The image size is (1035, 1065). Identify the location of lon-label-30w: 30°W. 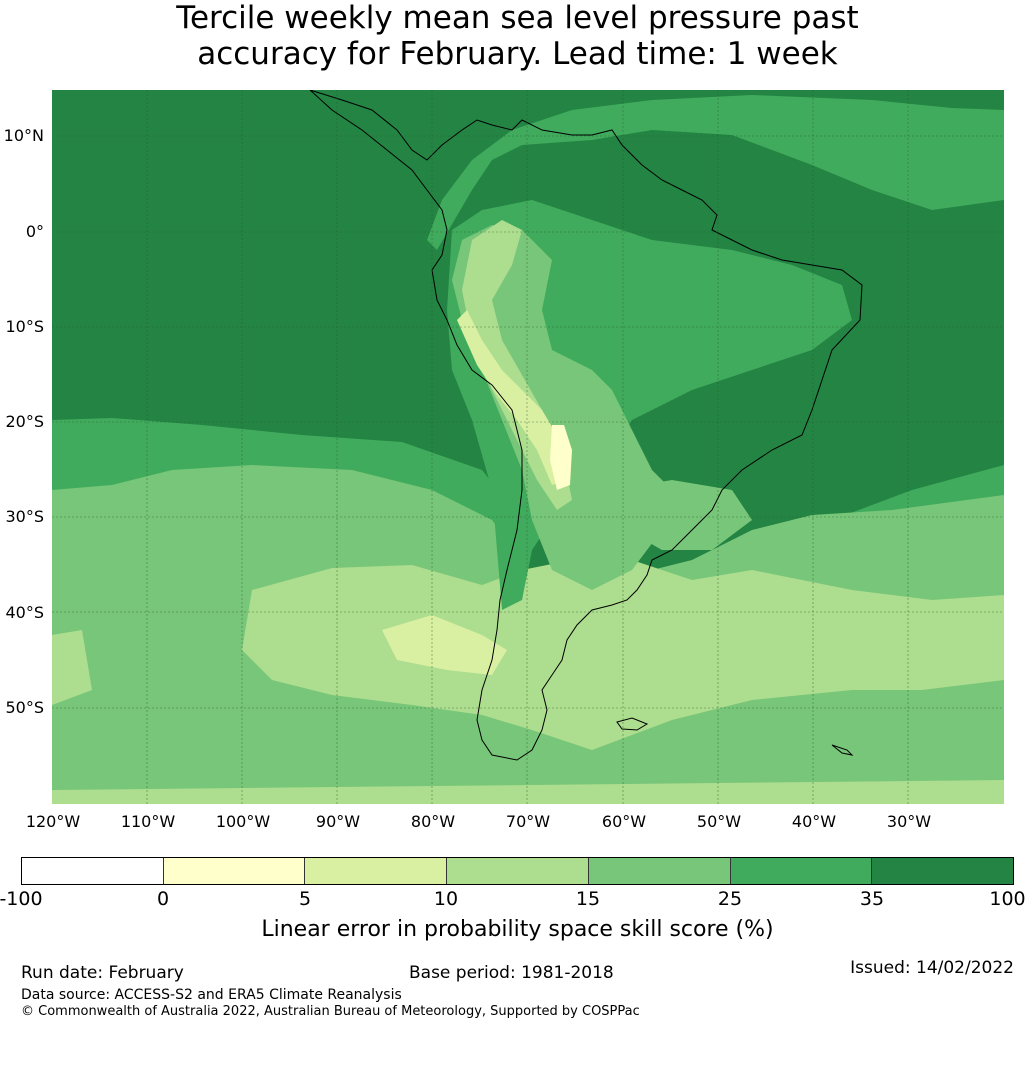
(909, 821).